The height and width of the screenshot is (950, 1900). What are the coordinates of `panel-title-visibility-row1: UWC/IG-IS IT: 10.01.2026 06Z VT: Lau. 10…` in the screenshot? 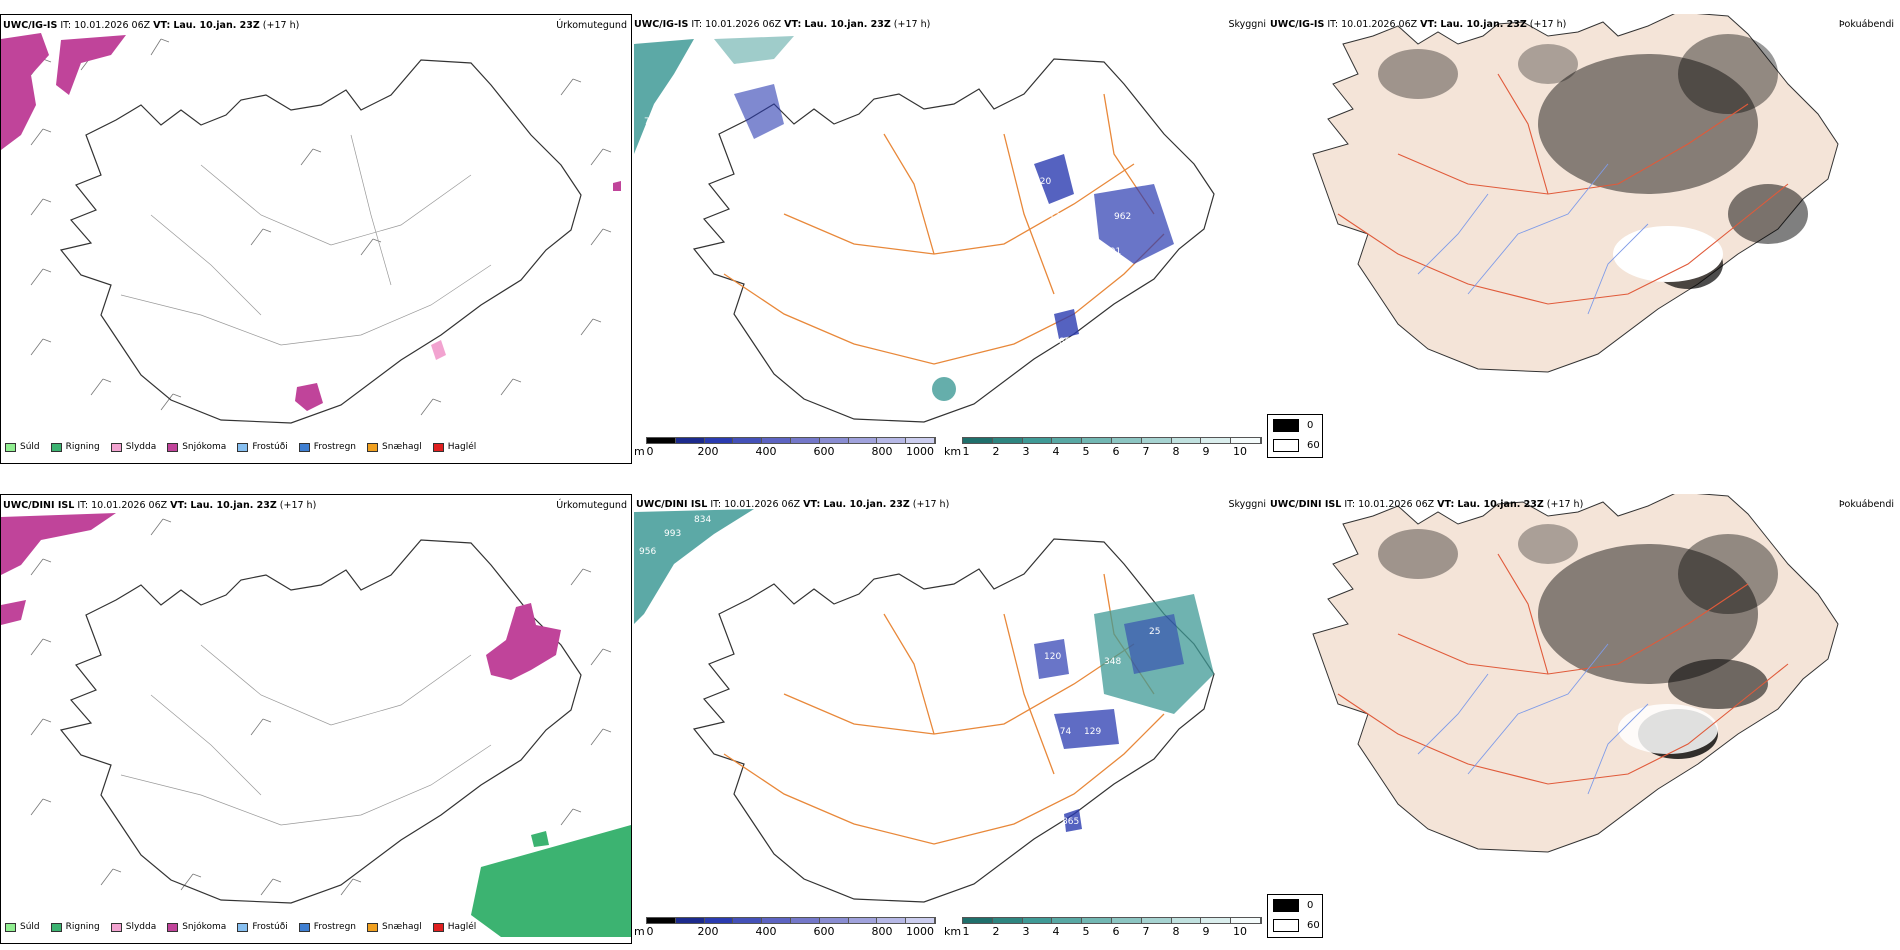 It's located at (782, 24).